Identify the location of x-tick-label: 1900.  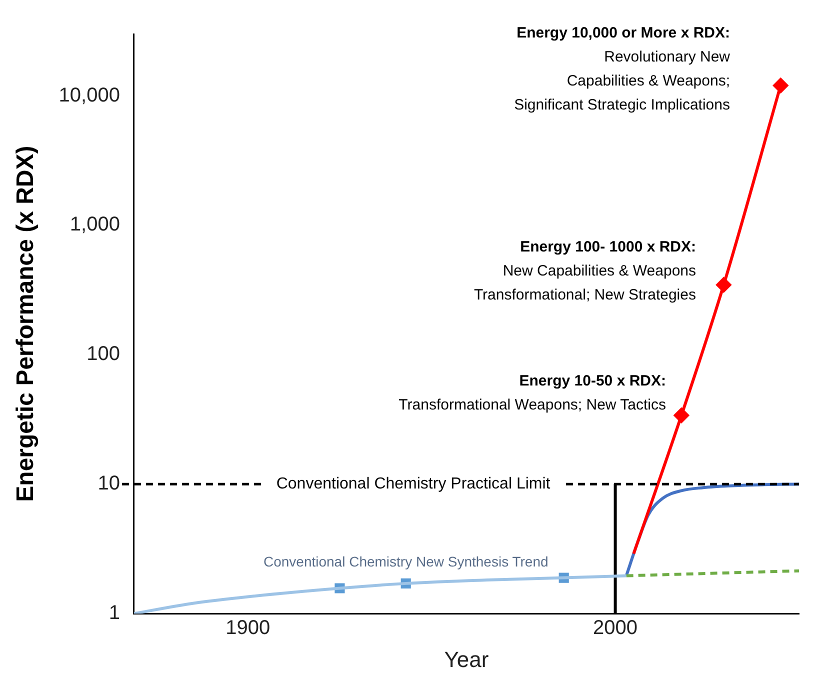
(248, 628).